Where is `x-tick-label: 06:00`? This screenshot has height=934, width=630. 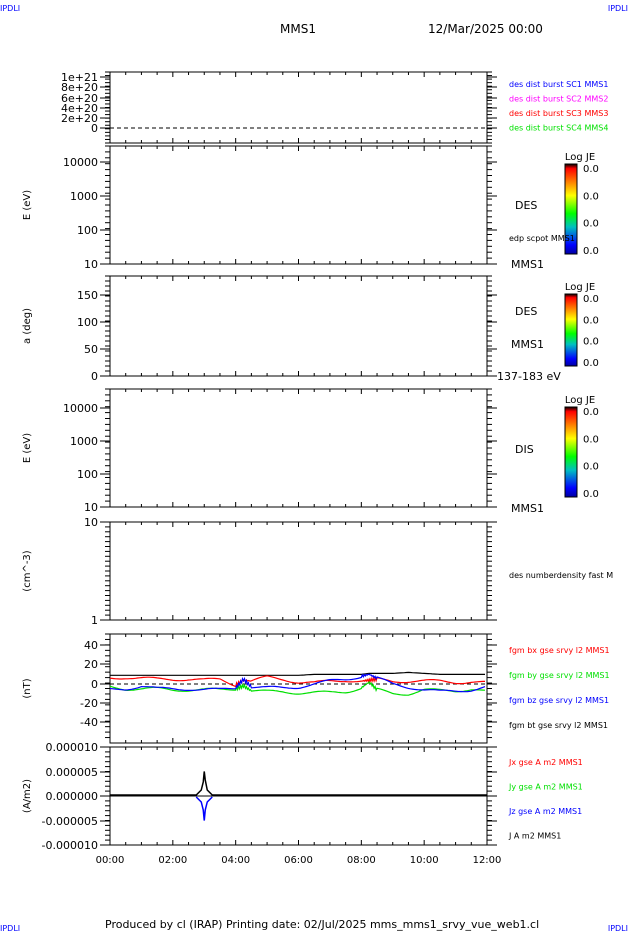 x-tick-label: 06:00 is located at coordinates (298, 860).